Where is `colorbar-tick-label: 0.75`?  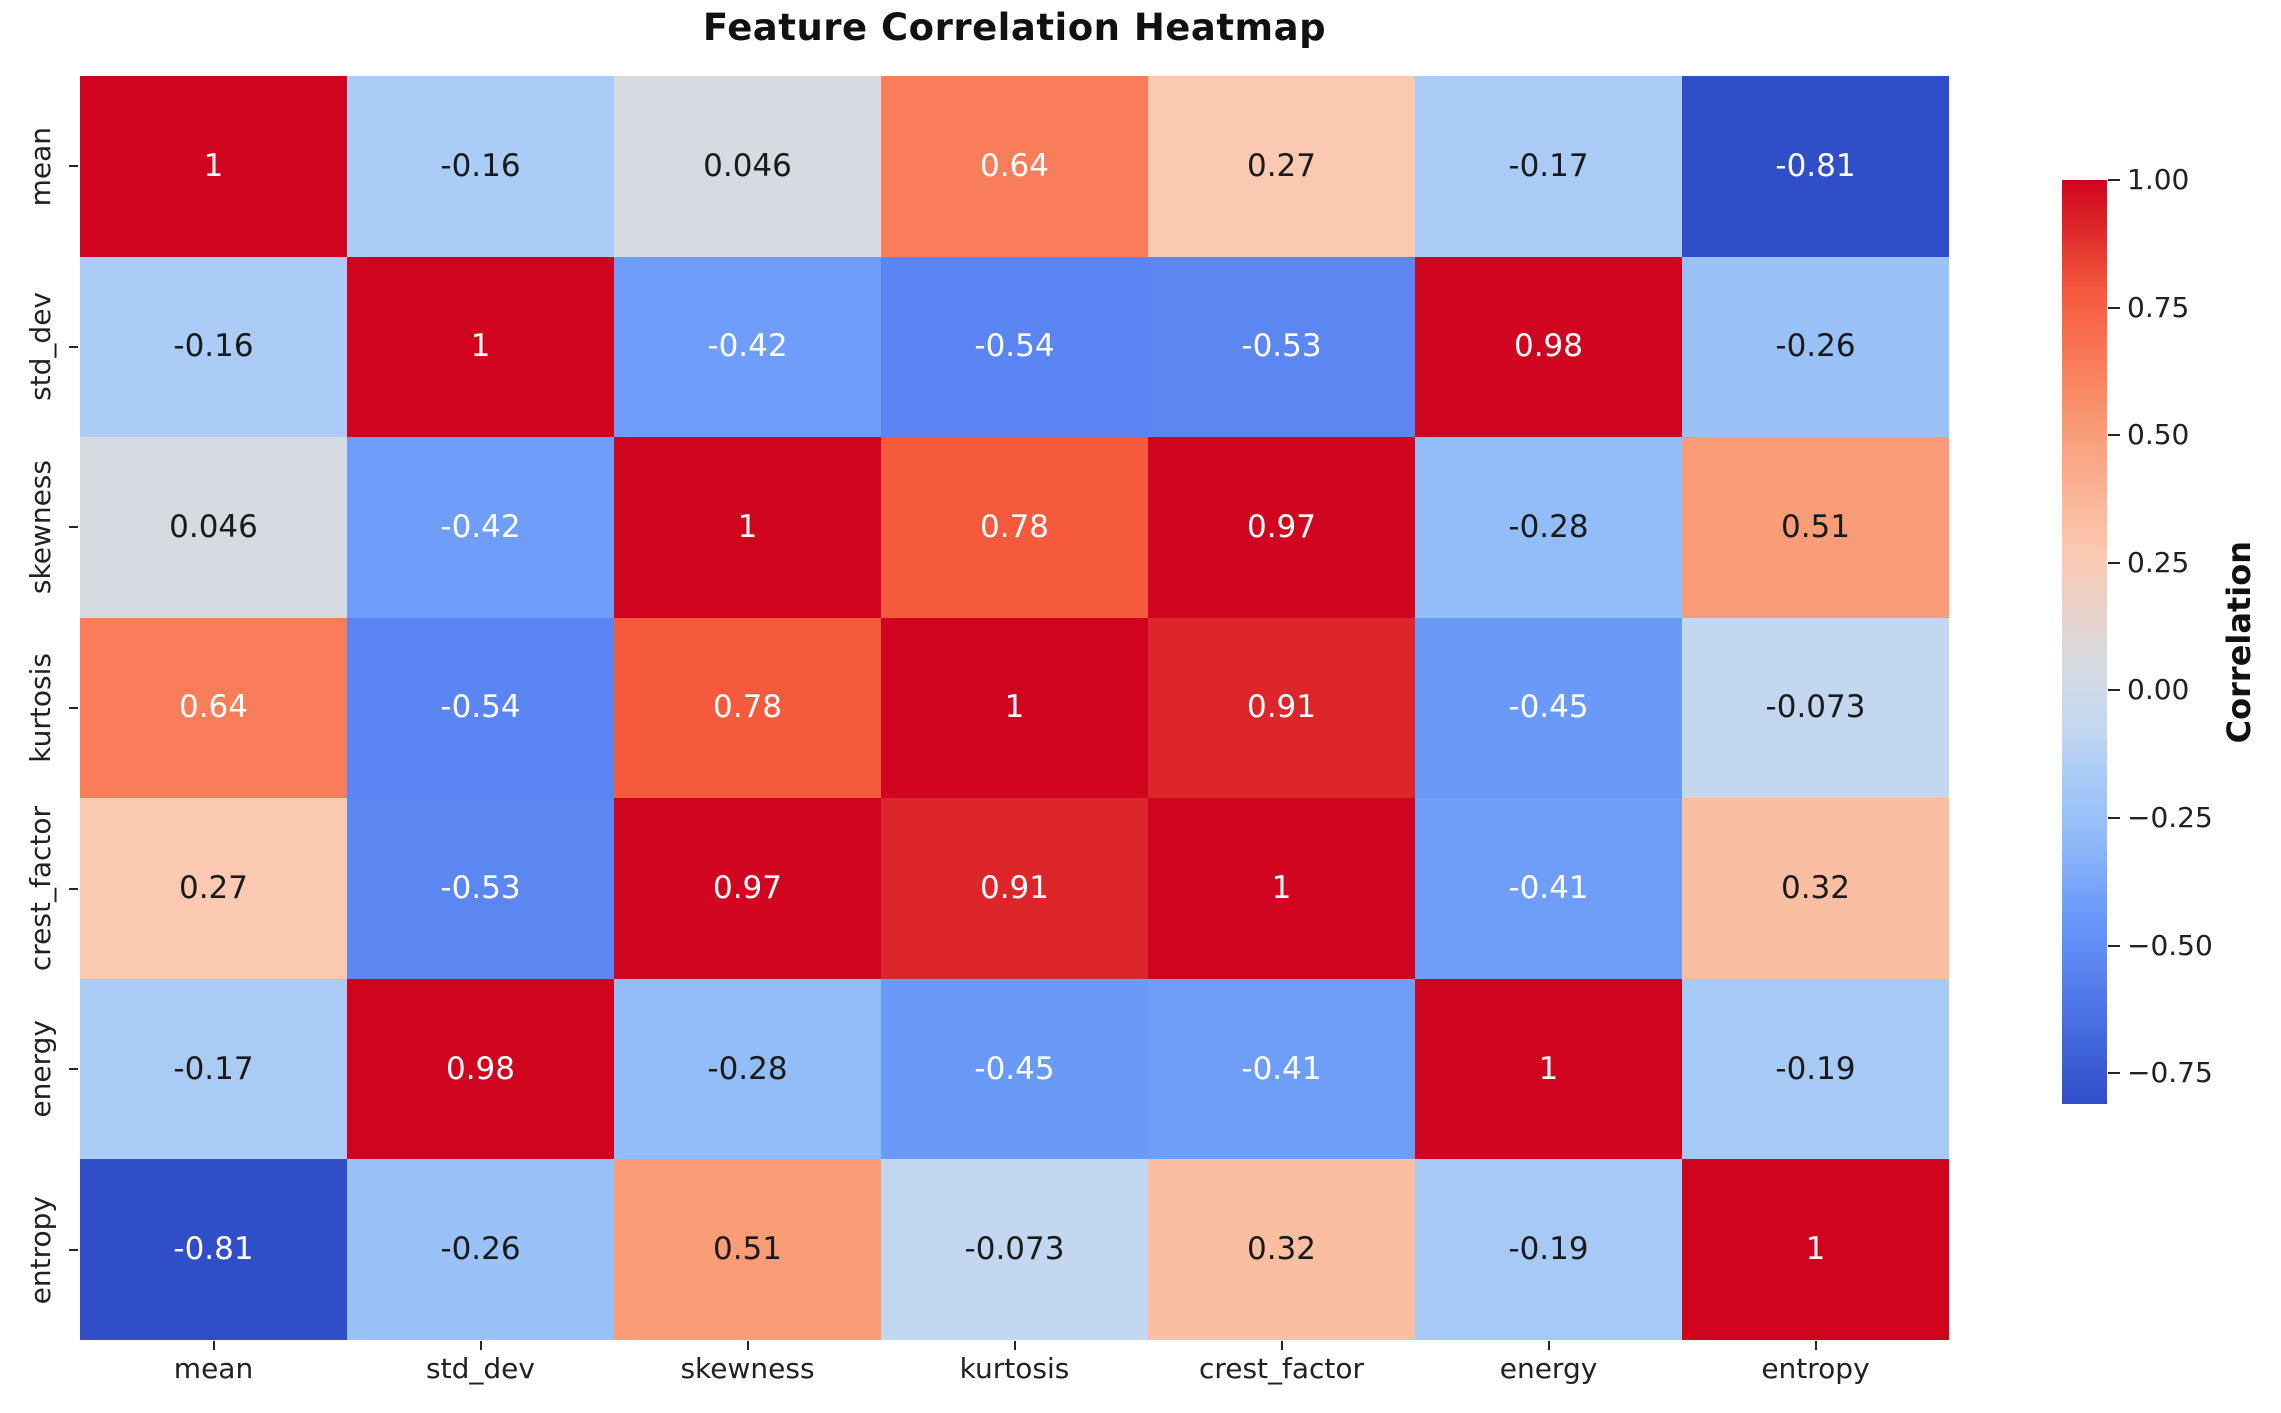
colorbar-tick-label: 0.75 is located at coordinates (2158, 307).